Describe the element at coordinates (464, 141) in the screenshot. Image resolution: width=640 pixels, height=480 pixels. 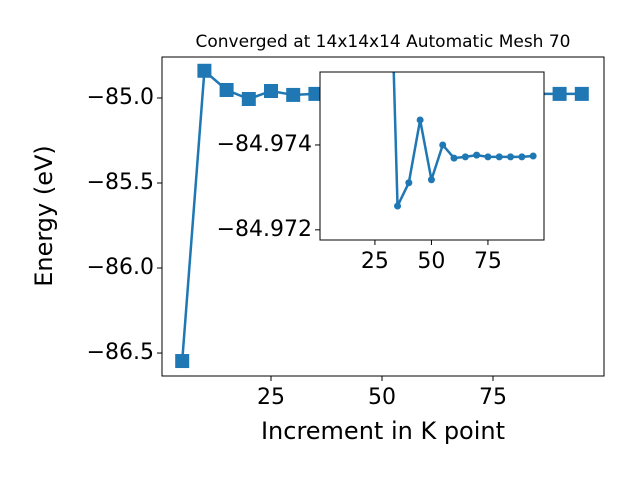
I see `series` at that location.